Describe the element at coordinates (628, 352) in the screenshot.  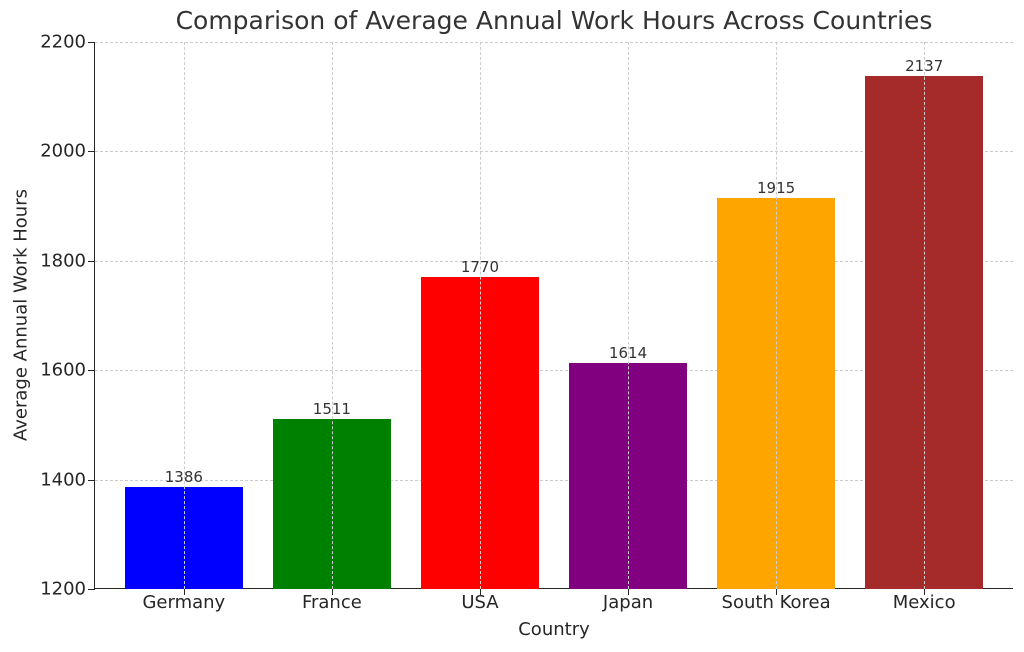
I see `bar-value-label: 1614` at that location.